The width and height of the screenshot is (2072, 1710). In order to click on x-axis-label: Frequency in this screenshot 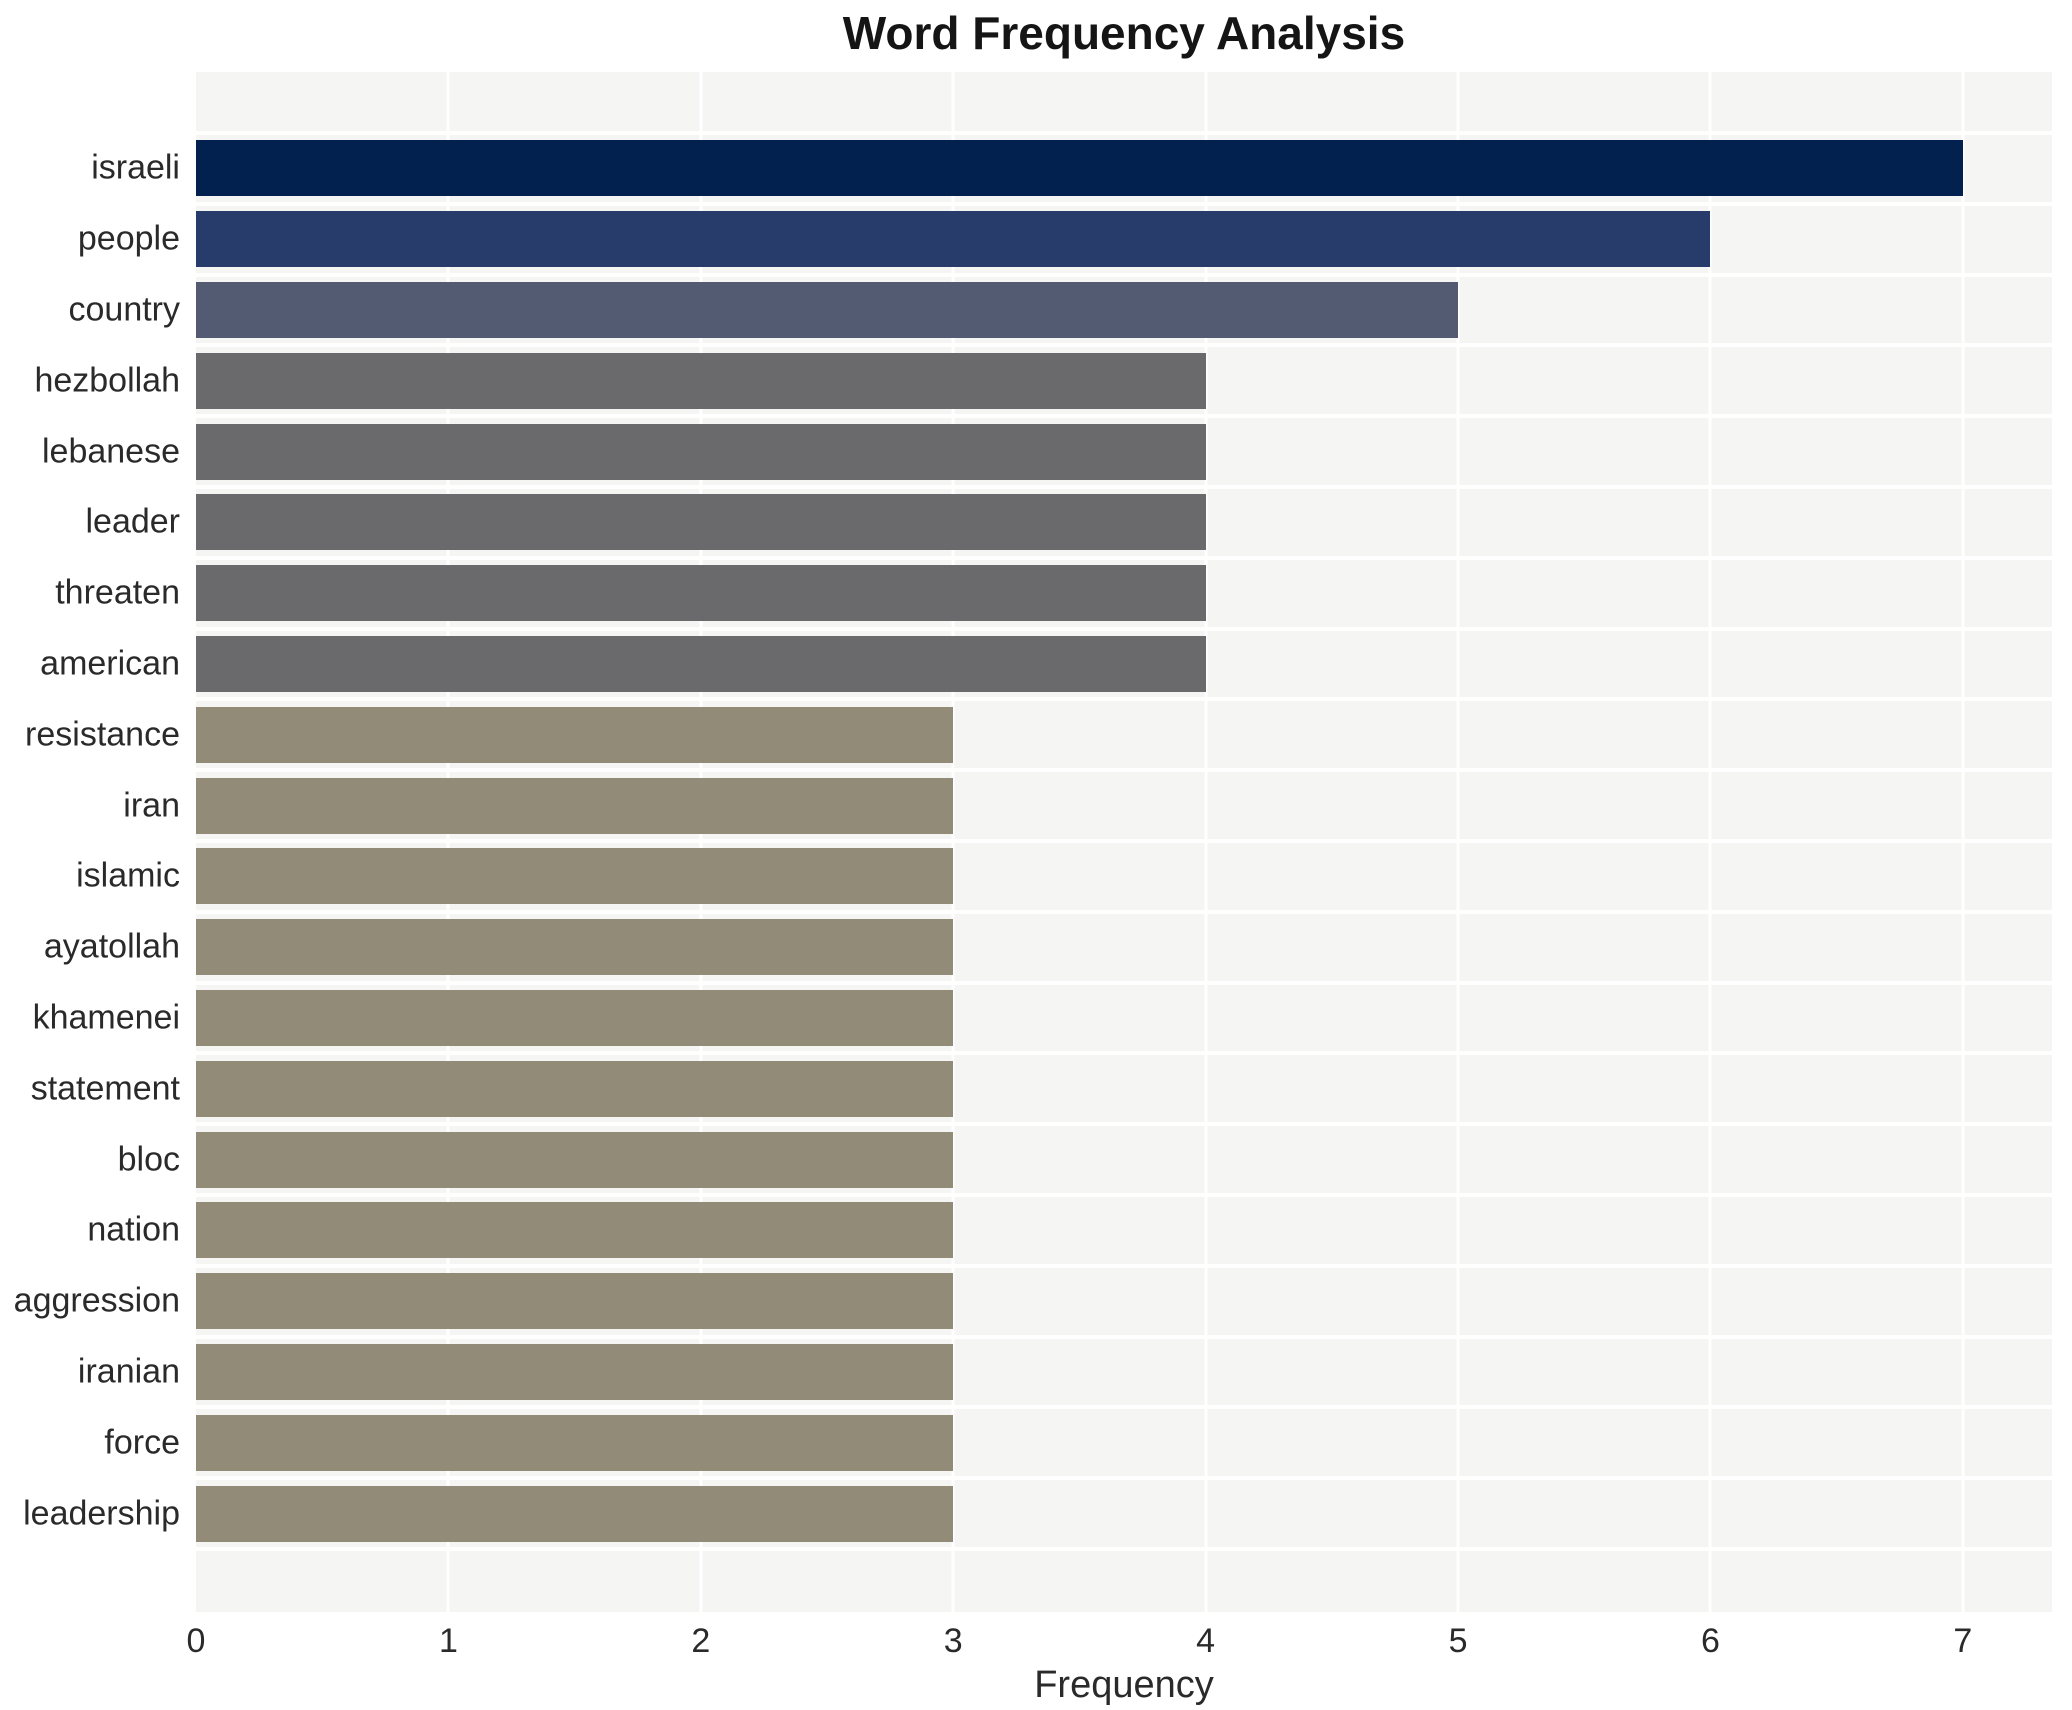, I will do `click(1124, 1685)`.